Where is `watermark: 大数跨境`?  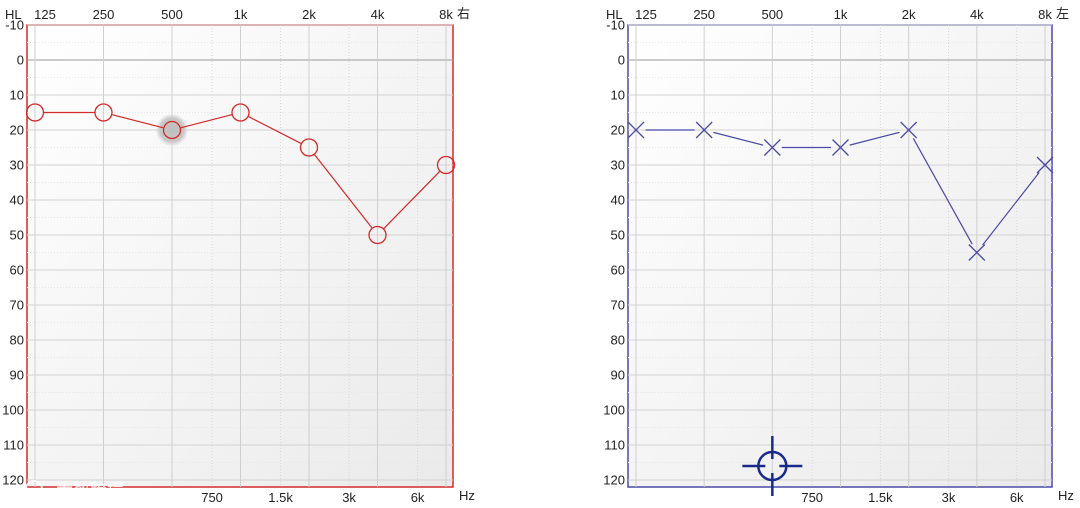
watermark: 大数跨境 is located at coordinates (74, 490).